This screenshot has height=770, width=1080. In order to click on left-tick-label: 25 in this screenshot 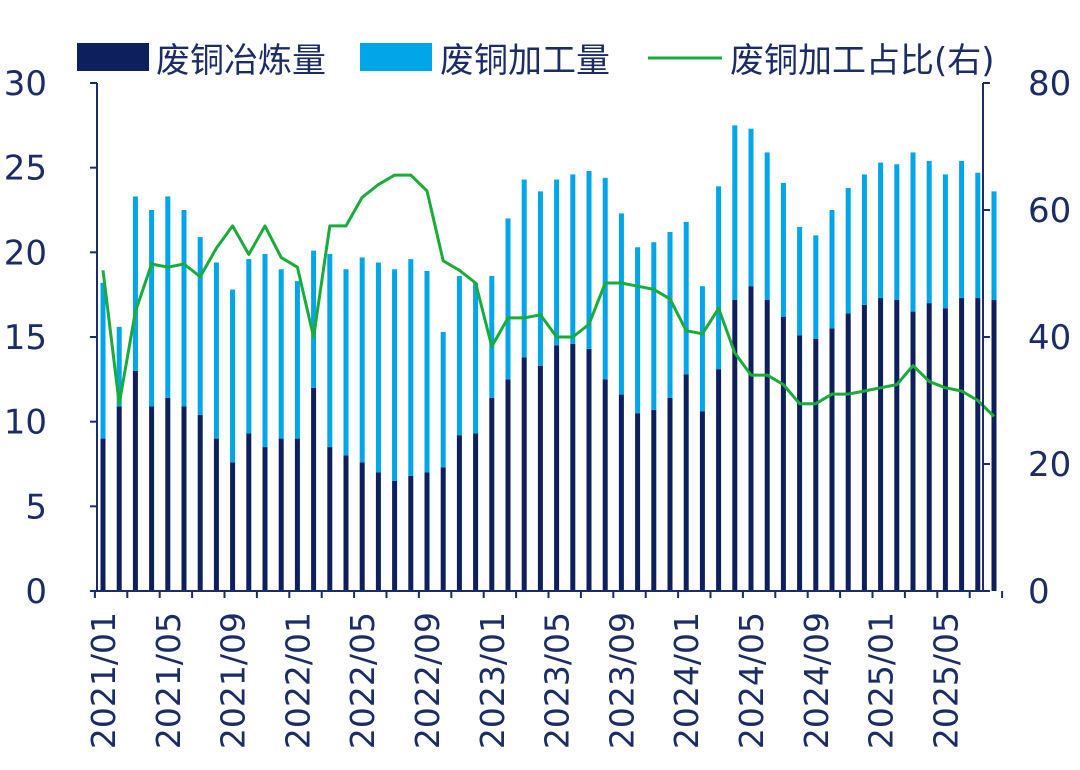, I will do `click(25, 169)`.